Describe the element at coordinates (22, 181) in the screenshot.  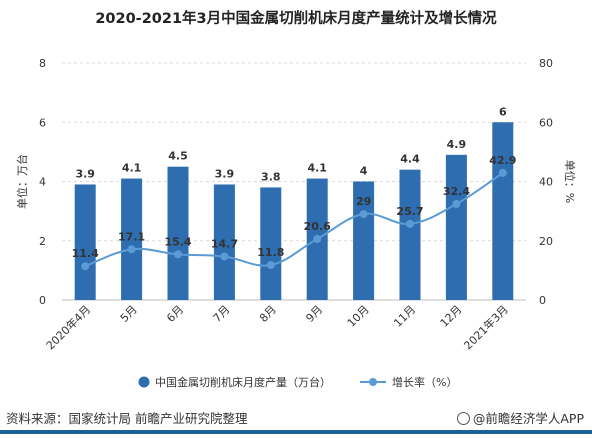
I see `y-left-axis-title: 单位：万台` at that location.